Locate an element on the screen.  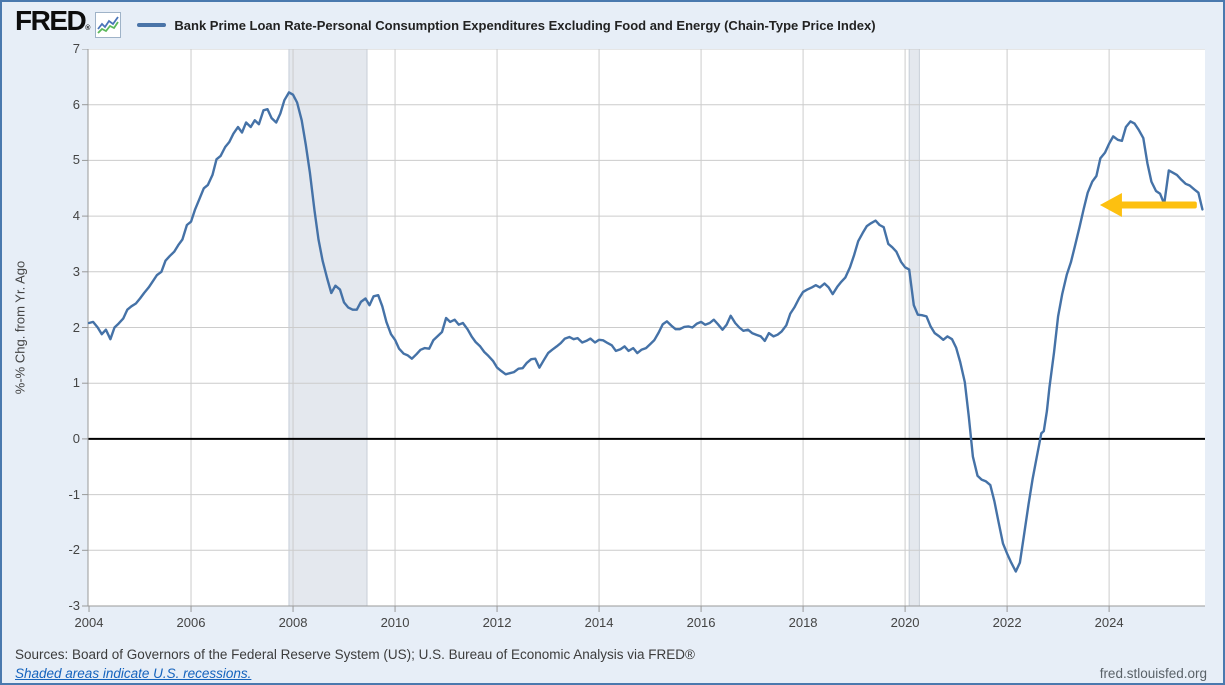
x-tick-label: 2008 is located at coordinates (293, 622).